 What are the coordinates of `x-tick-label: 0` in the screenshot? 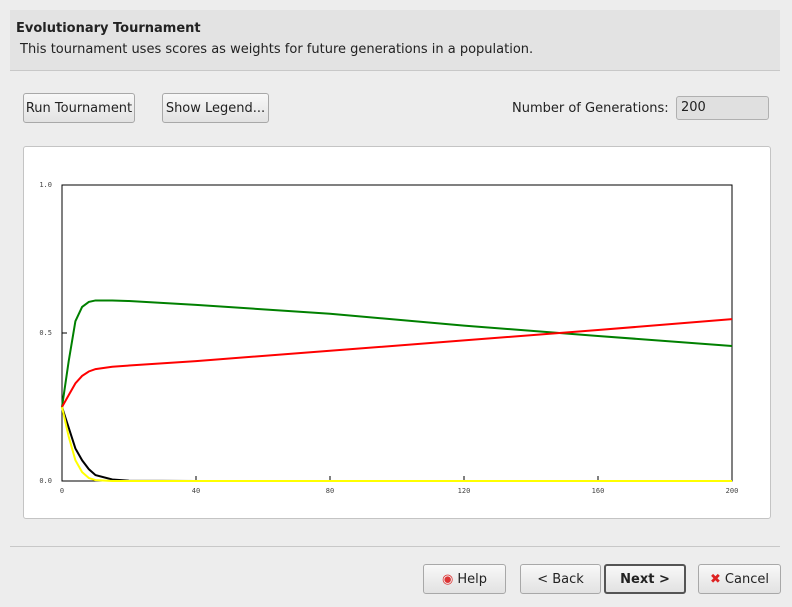 It's located at (62, 491).